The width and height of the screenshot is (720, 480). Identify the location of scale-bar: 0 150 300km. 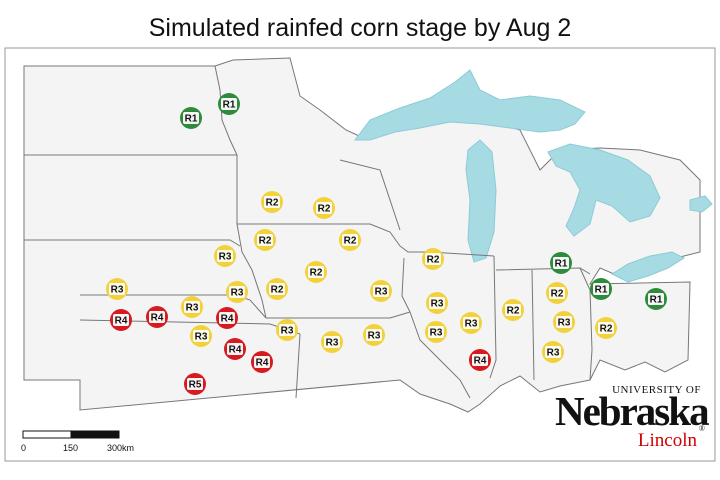
(77, 441).